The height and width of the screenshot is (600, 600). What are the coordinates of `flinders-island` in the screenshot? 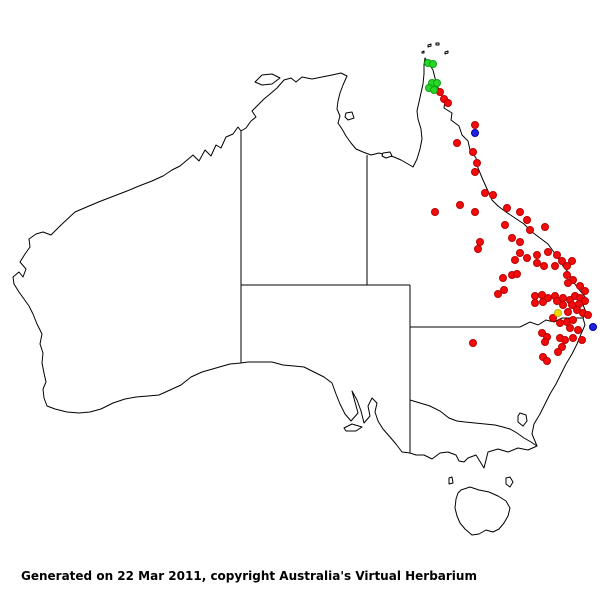 It's located at (509, 482).